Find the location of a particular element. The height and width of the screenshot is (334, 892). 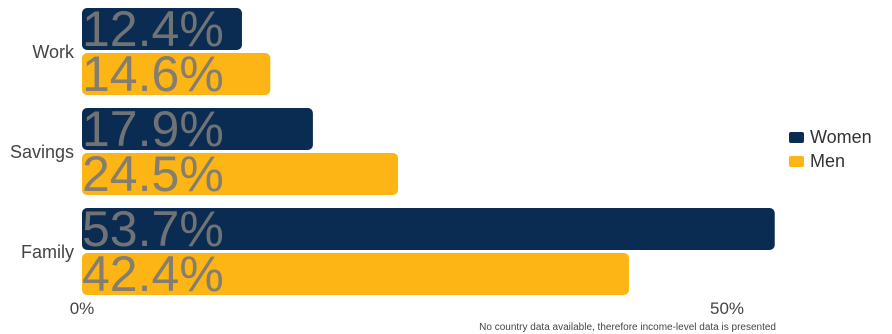

bar-women-work is located at coordinates (162, 29).